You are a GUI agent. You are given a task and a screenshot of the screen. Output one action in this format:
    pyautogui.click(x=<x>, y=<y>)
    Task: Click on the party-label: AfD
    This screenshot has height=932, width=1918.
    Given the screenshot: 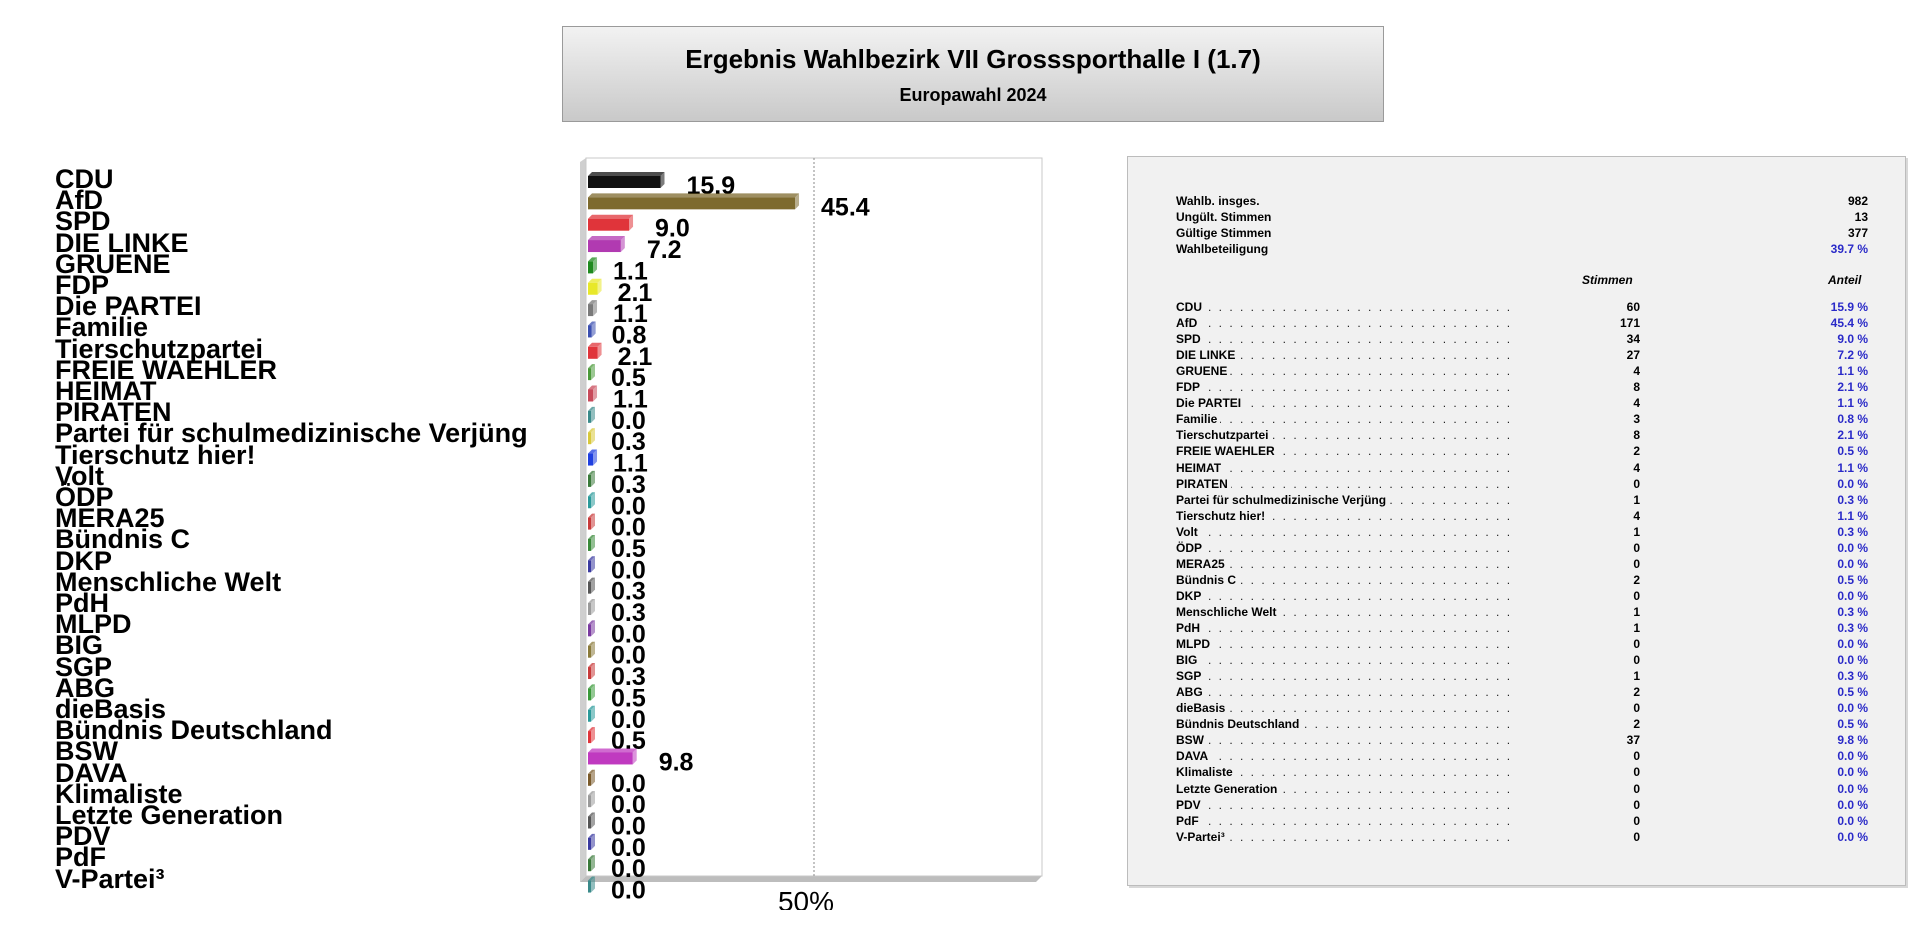 What is the action you would take?
    pyautogui.click(x=79, y=200)
    